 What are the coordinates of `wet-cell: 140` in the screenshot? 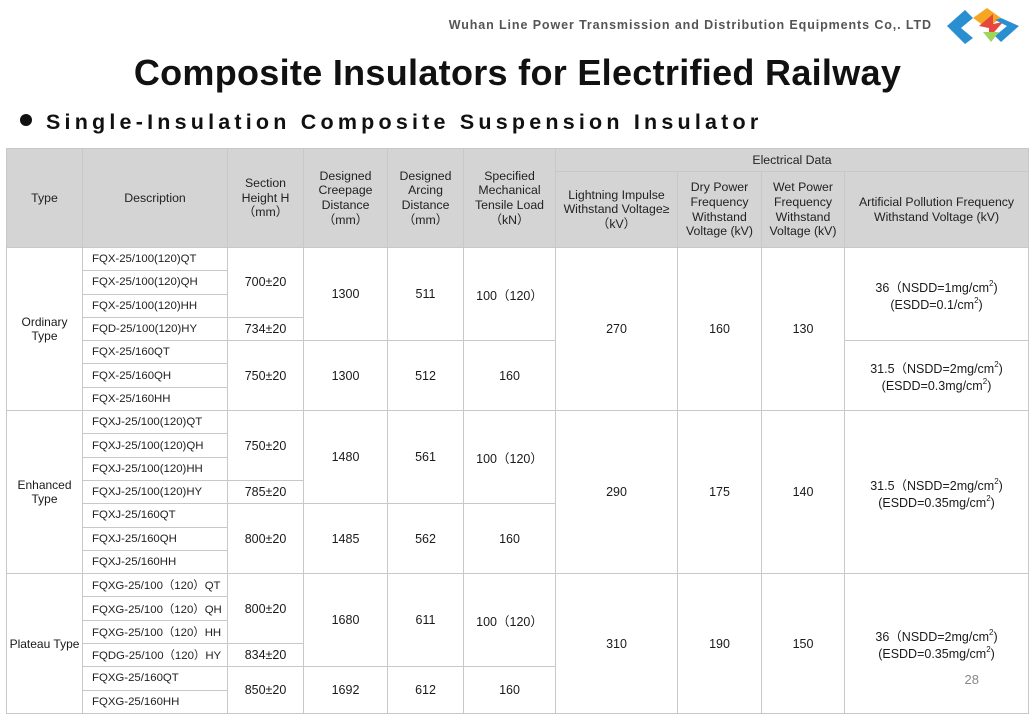 It's located at (803, 492).